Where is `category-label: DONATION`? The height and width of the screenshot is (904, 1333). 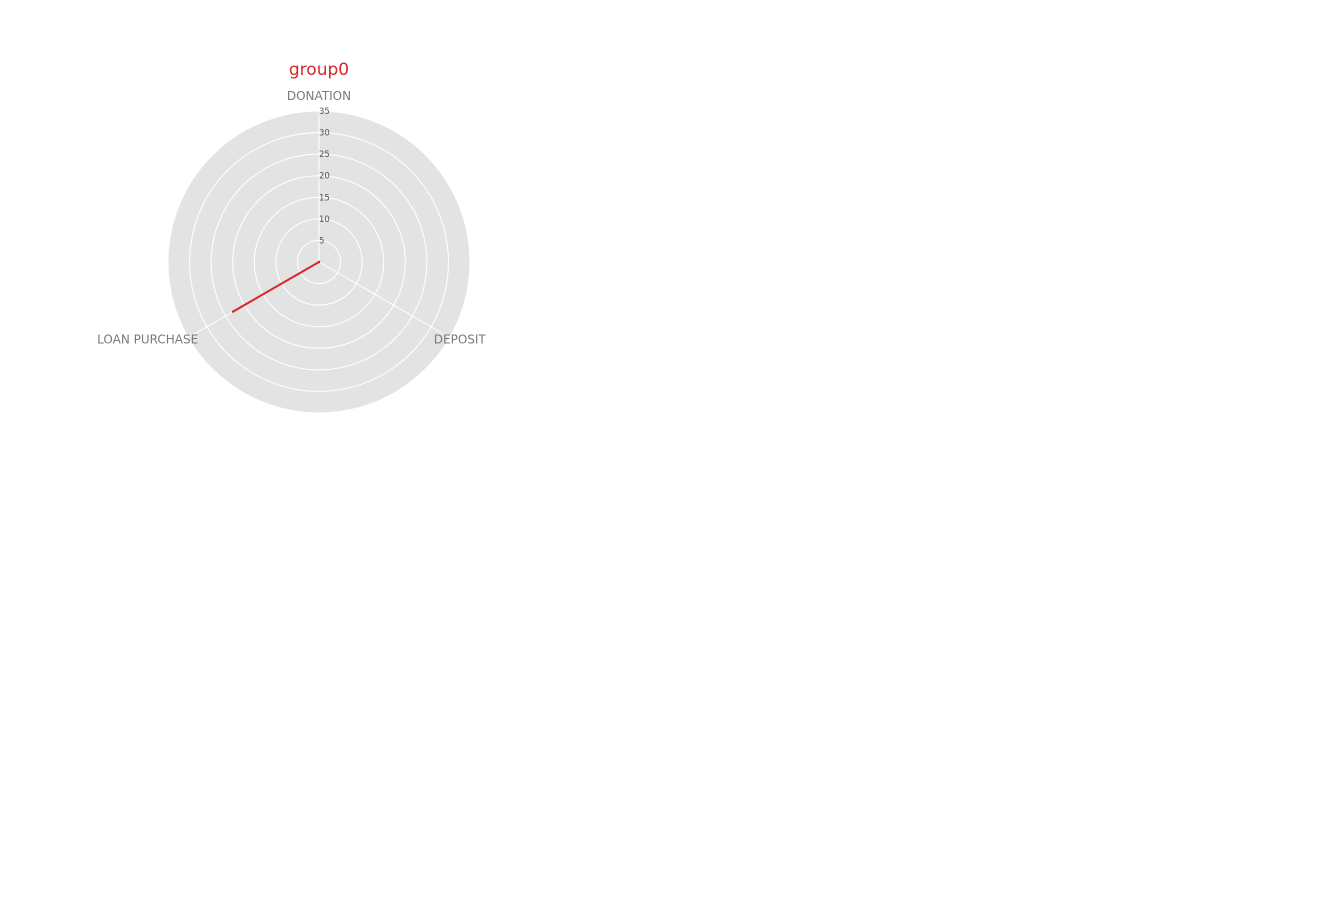
category-label: DONATION is located at coordinates (319, 96).